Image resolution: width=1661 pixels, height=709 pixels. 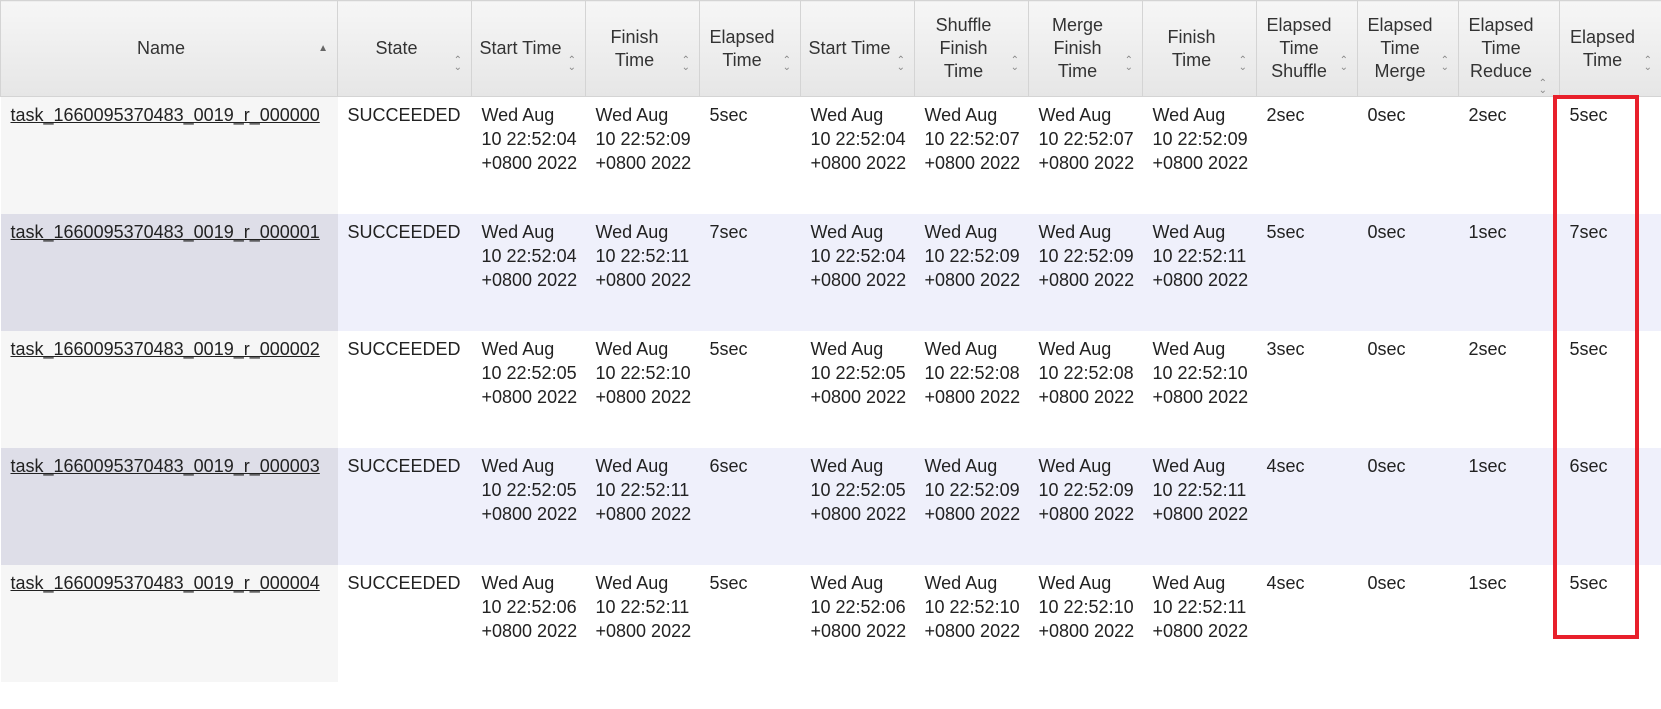 I want to click on sort-ascending-icon: ▲, so click(x=323, y=48).